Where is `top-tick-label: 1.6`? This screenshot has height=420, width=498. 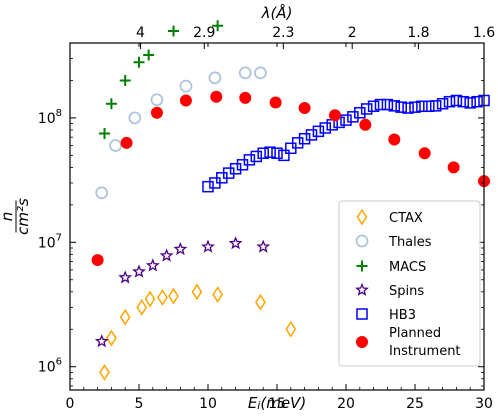
top-tick-label: 1.6 is located at coordinates (484, 33).